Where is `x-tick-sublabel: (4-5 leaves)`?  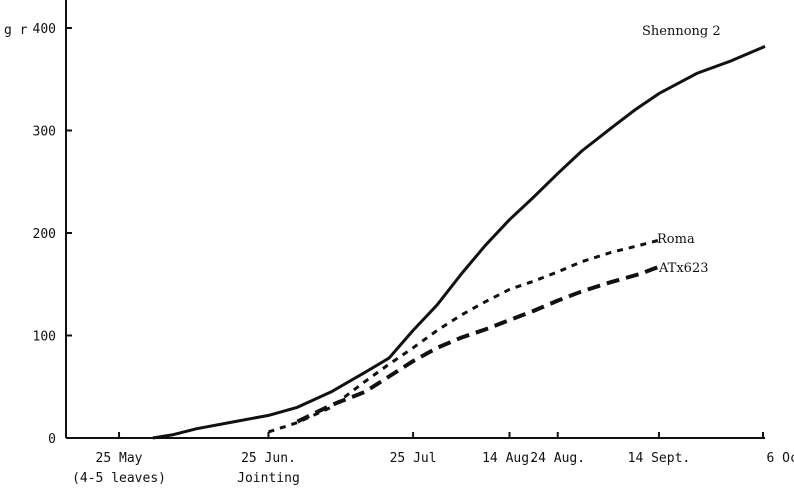 x-tick-sublabel: (4-5 leaves) is located at coordinates (119, 478).